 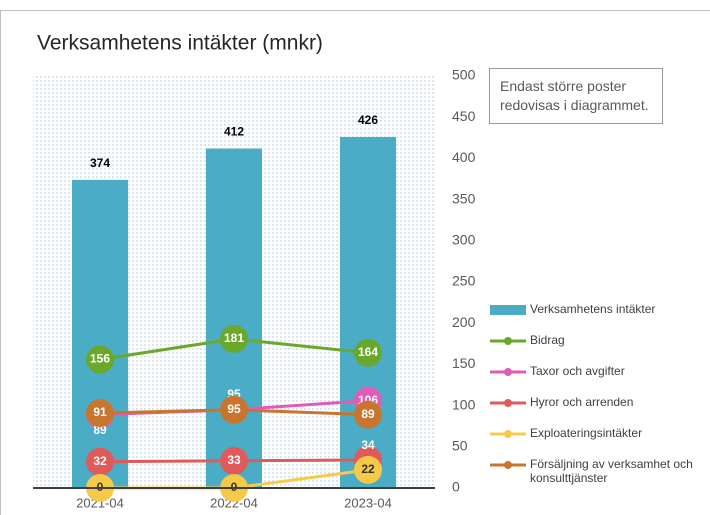 I want to click on legend-label: Taxor och avgifter, so click(x=577, y=371).